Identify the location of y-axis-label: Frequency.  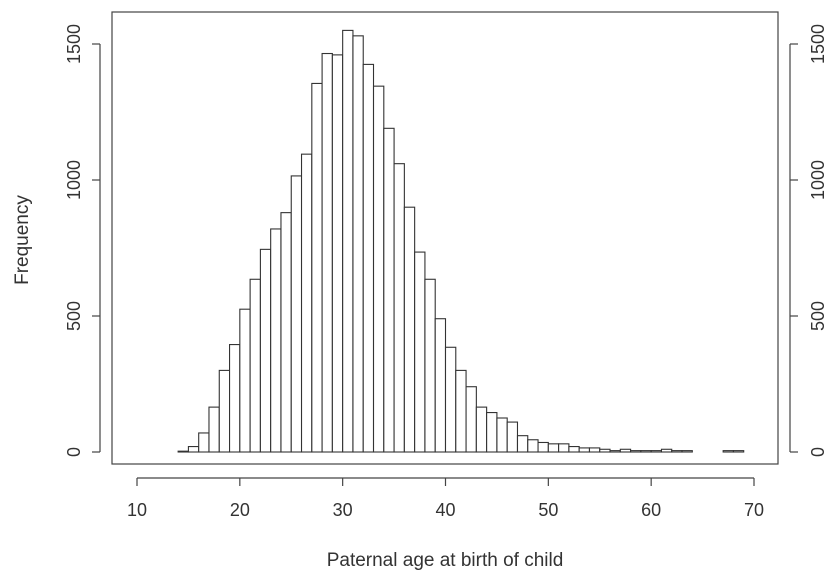
(22, 240).